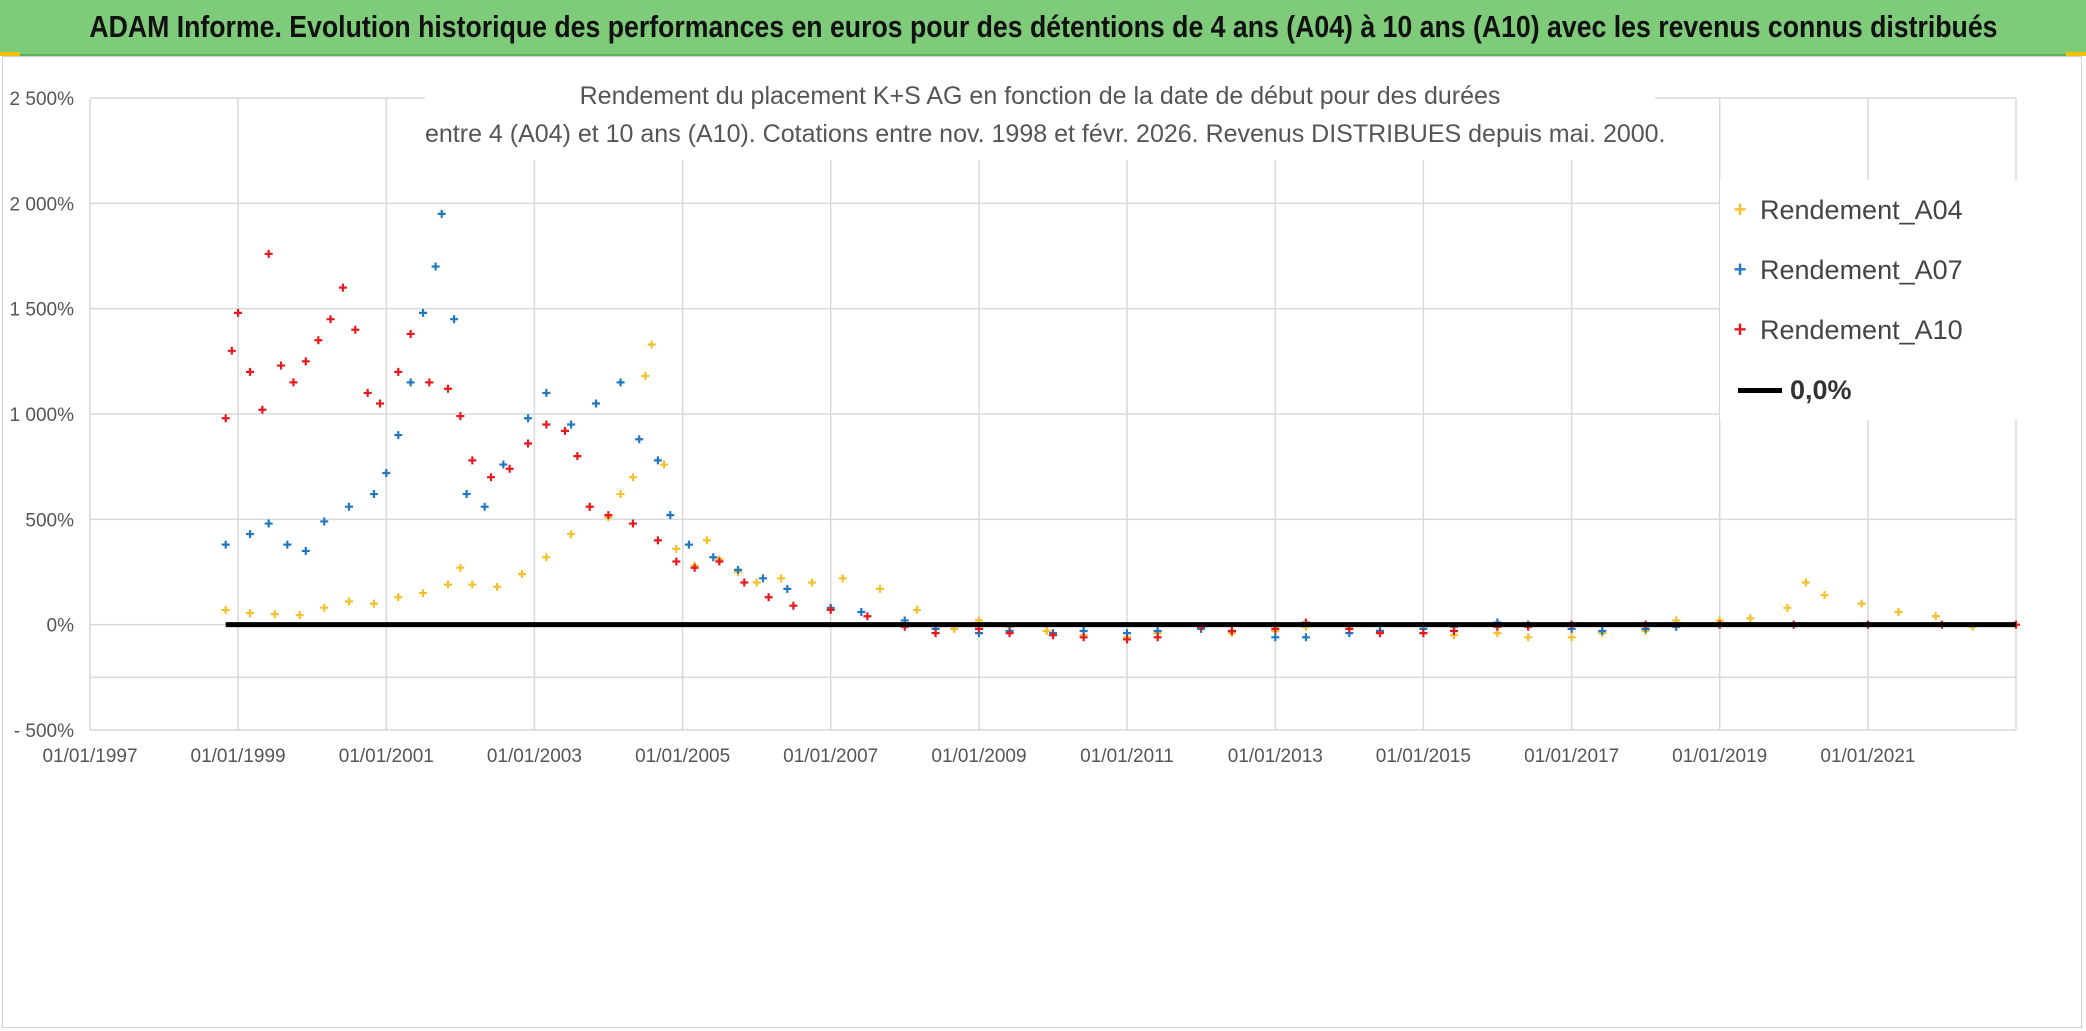 The width and height of the screenshot is (2086, 1031). Describe the element at coordinates (1861, 329) in the screenshot. I see `legend-label-a10: Rendement_A10` at that location.